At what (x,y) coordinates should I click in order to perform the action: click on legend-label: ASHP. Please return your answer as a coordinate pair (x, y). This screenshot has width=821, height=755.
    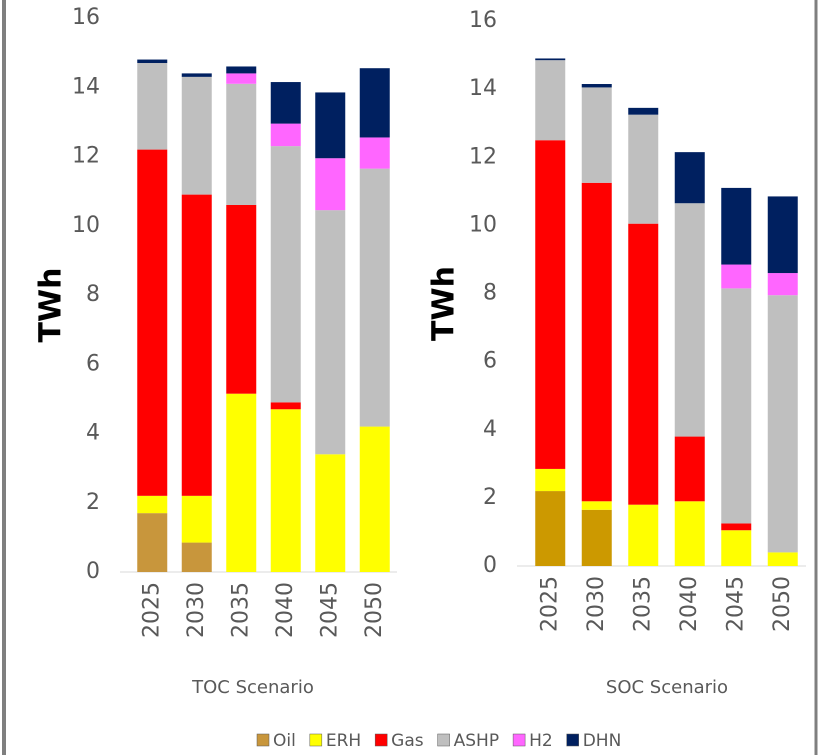
    Looking at the image, I should click on (476, 741).